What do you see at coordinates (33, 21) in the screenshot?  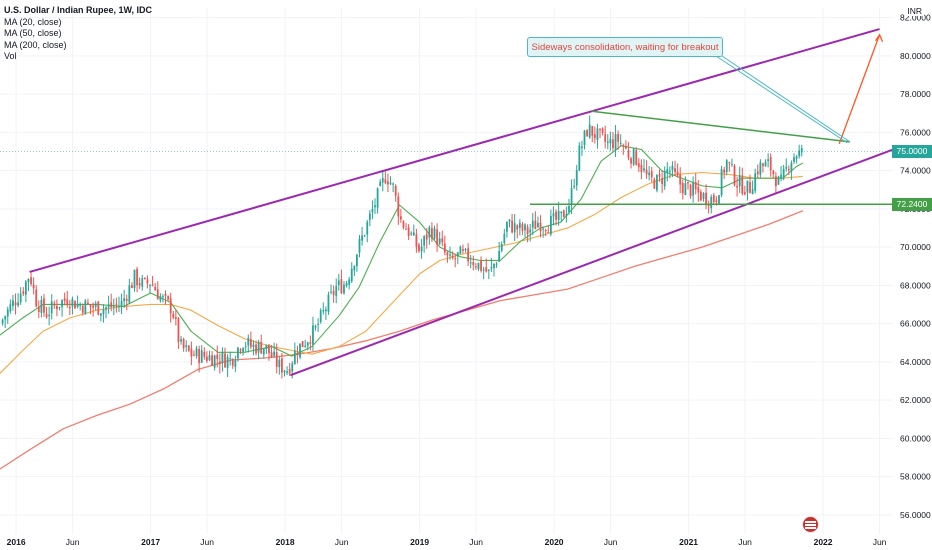 I see `ma20-legend: MA (20, close)` at bounding box center [33, 21].